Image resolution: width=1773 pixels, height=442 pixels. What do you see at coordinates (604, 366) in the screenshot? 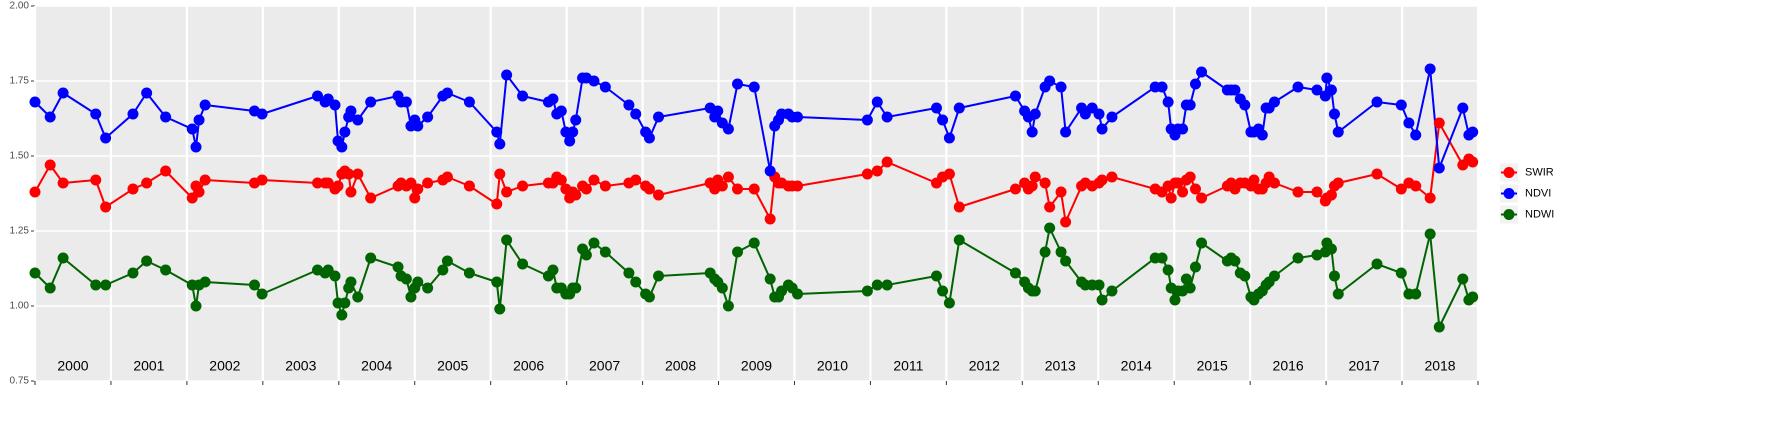
I see `year-label: 2007` at bounding box center [604, 366].